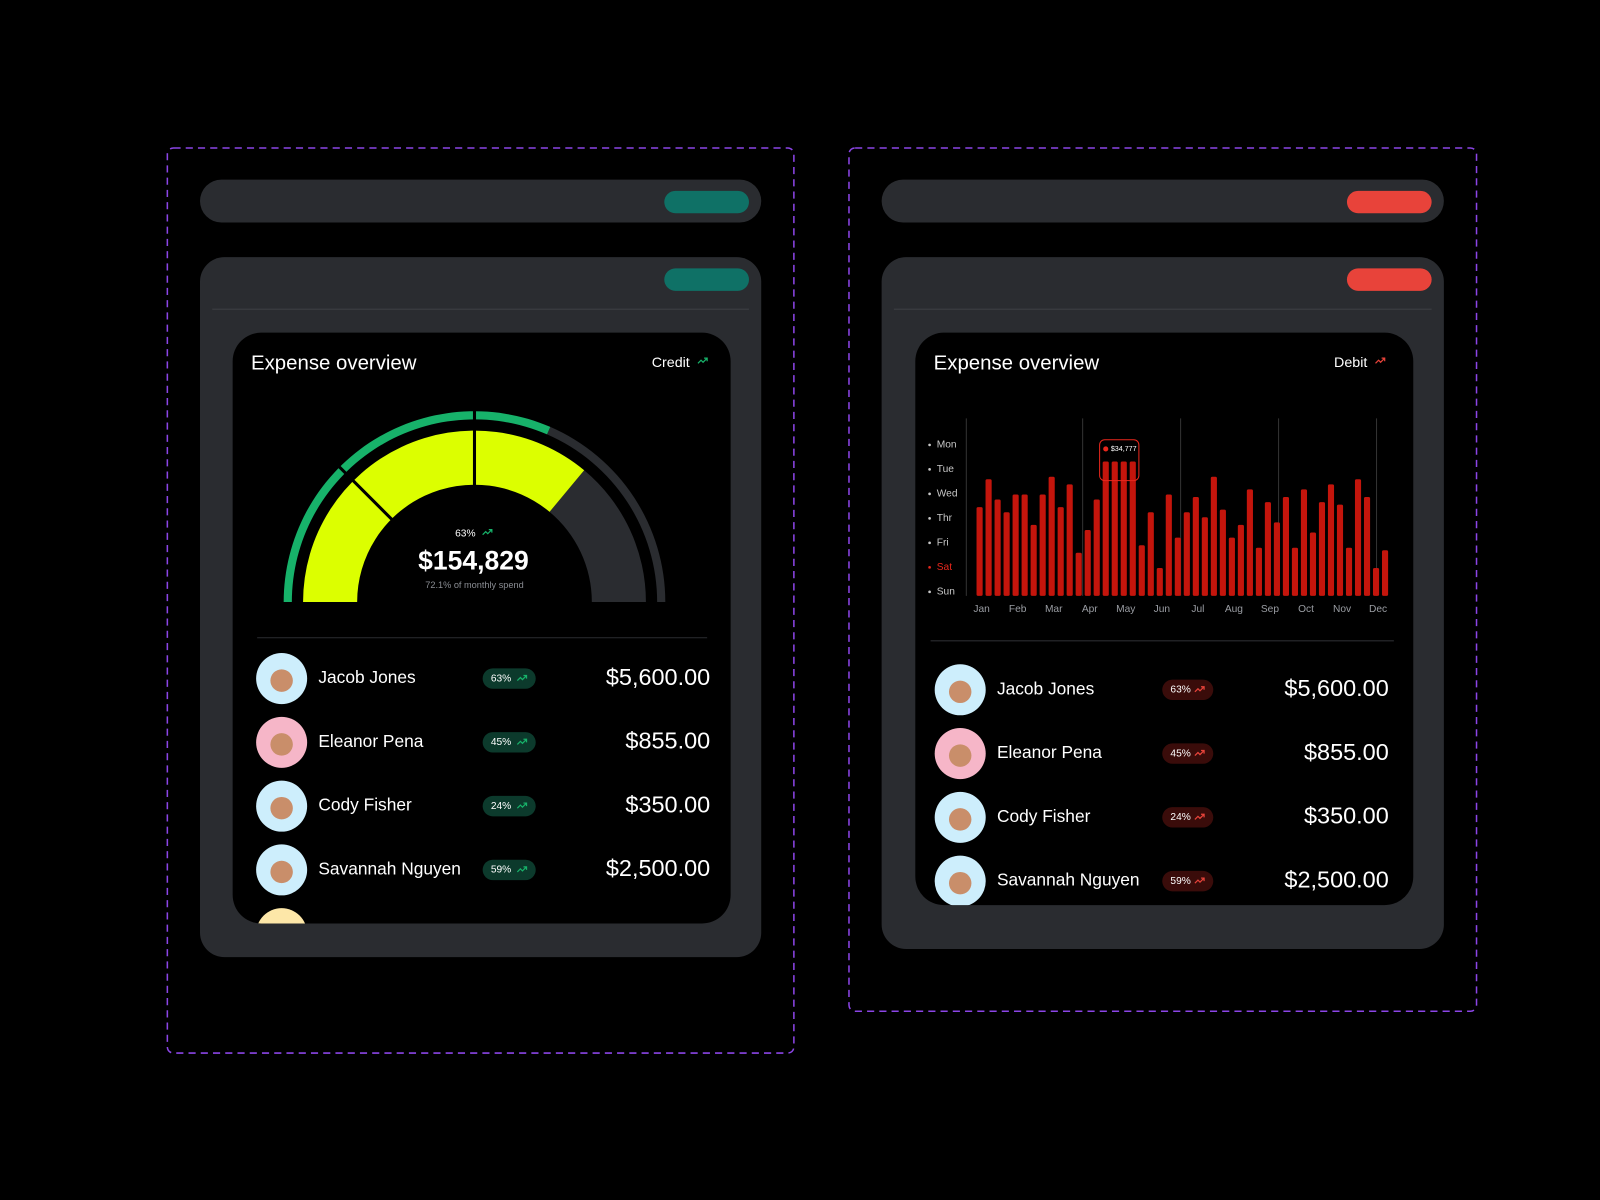 The height and width of the screenshot is (1200, 1600). I want to click on y-tick-label: Fri, so click(943, 543).